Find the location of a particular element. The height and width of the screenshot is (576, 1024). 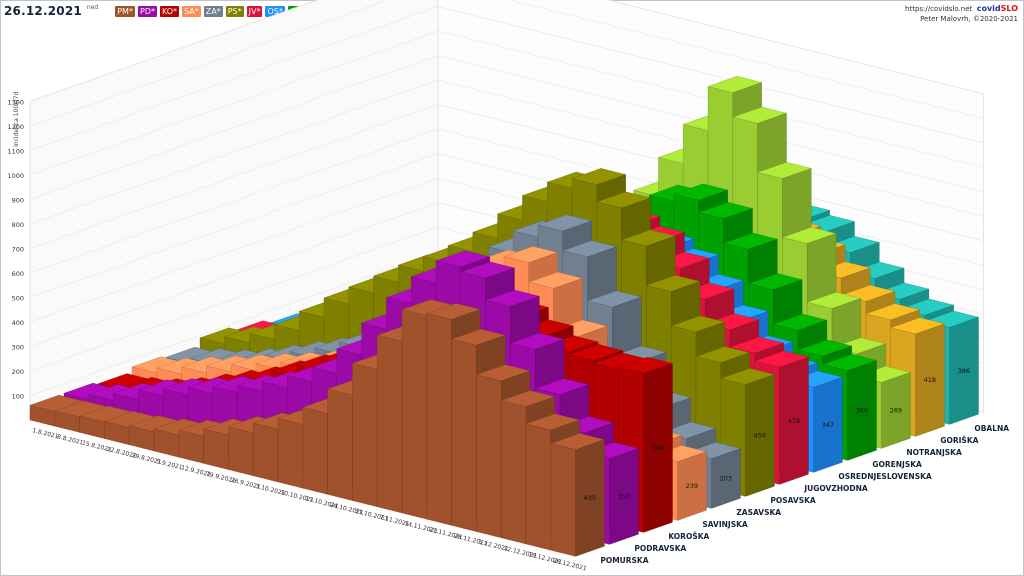

latest-value-label: 418 is located at coordinates (930, 380).